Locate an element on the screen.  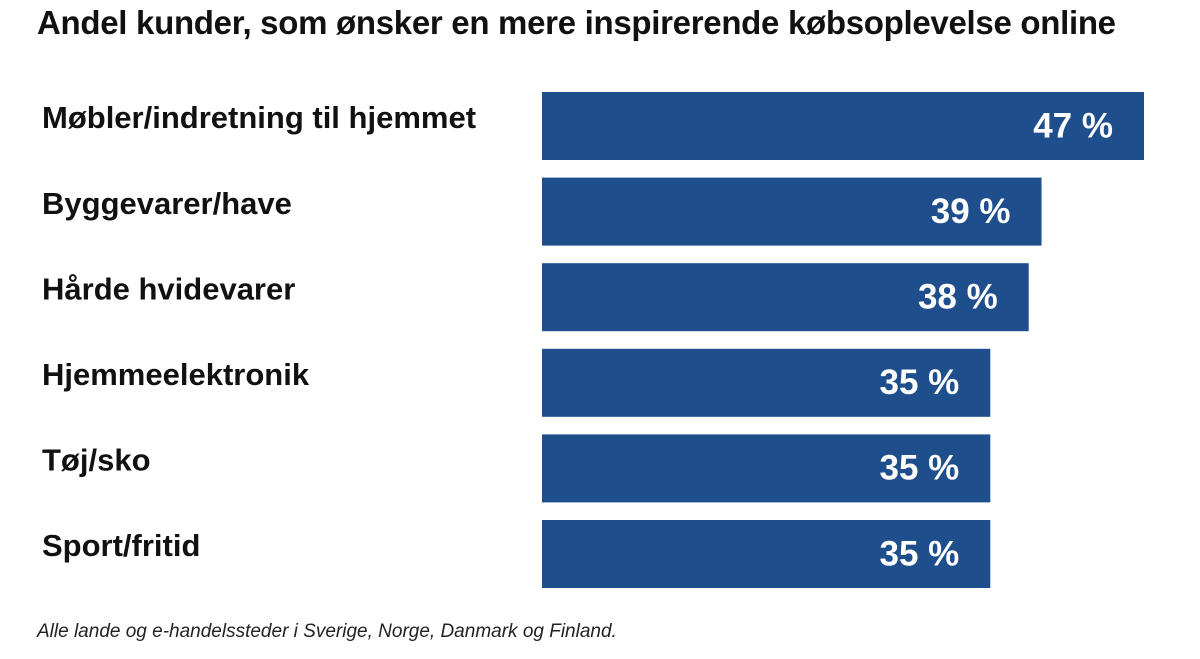
value-label-2: 39 % is located at coordinates (971, 211).